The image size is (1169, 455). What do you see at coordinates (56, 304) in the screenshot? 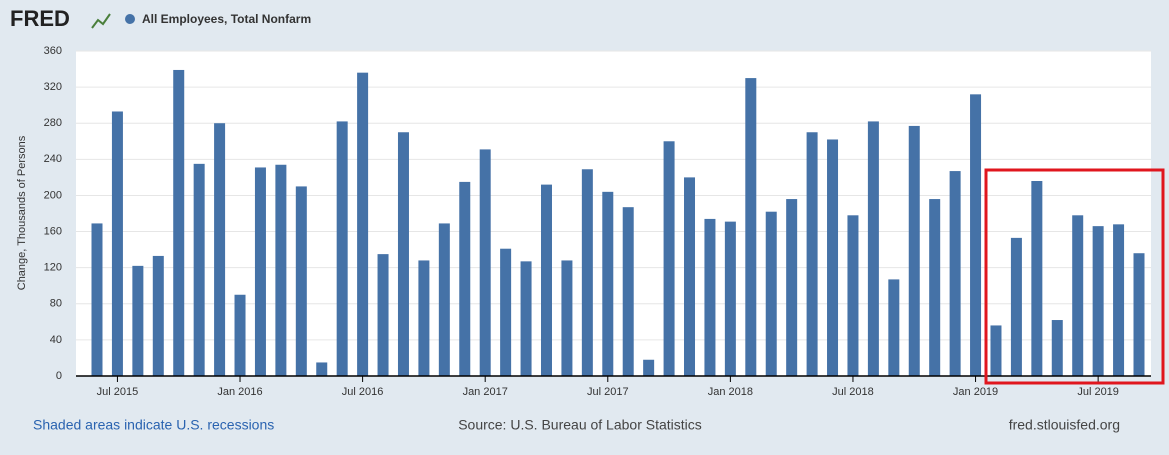
I see `y-tick-label: 80` at bounding box center [56, 304].